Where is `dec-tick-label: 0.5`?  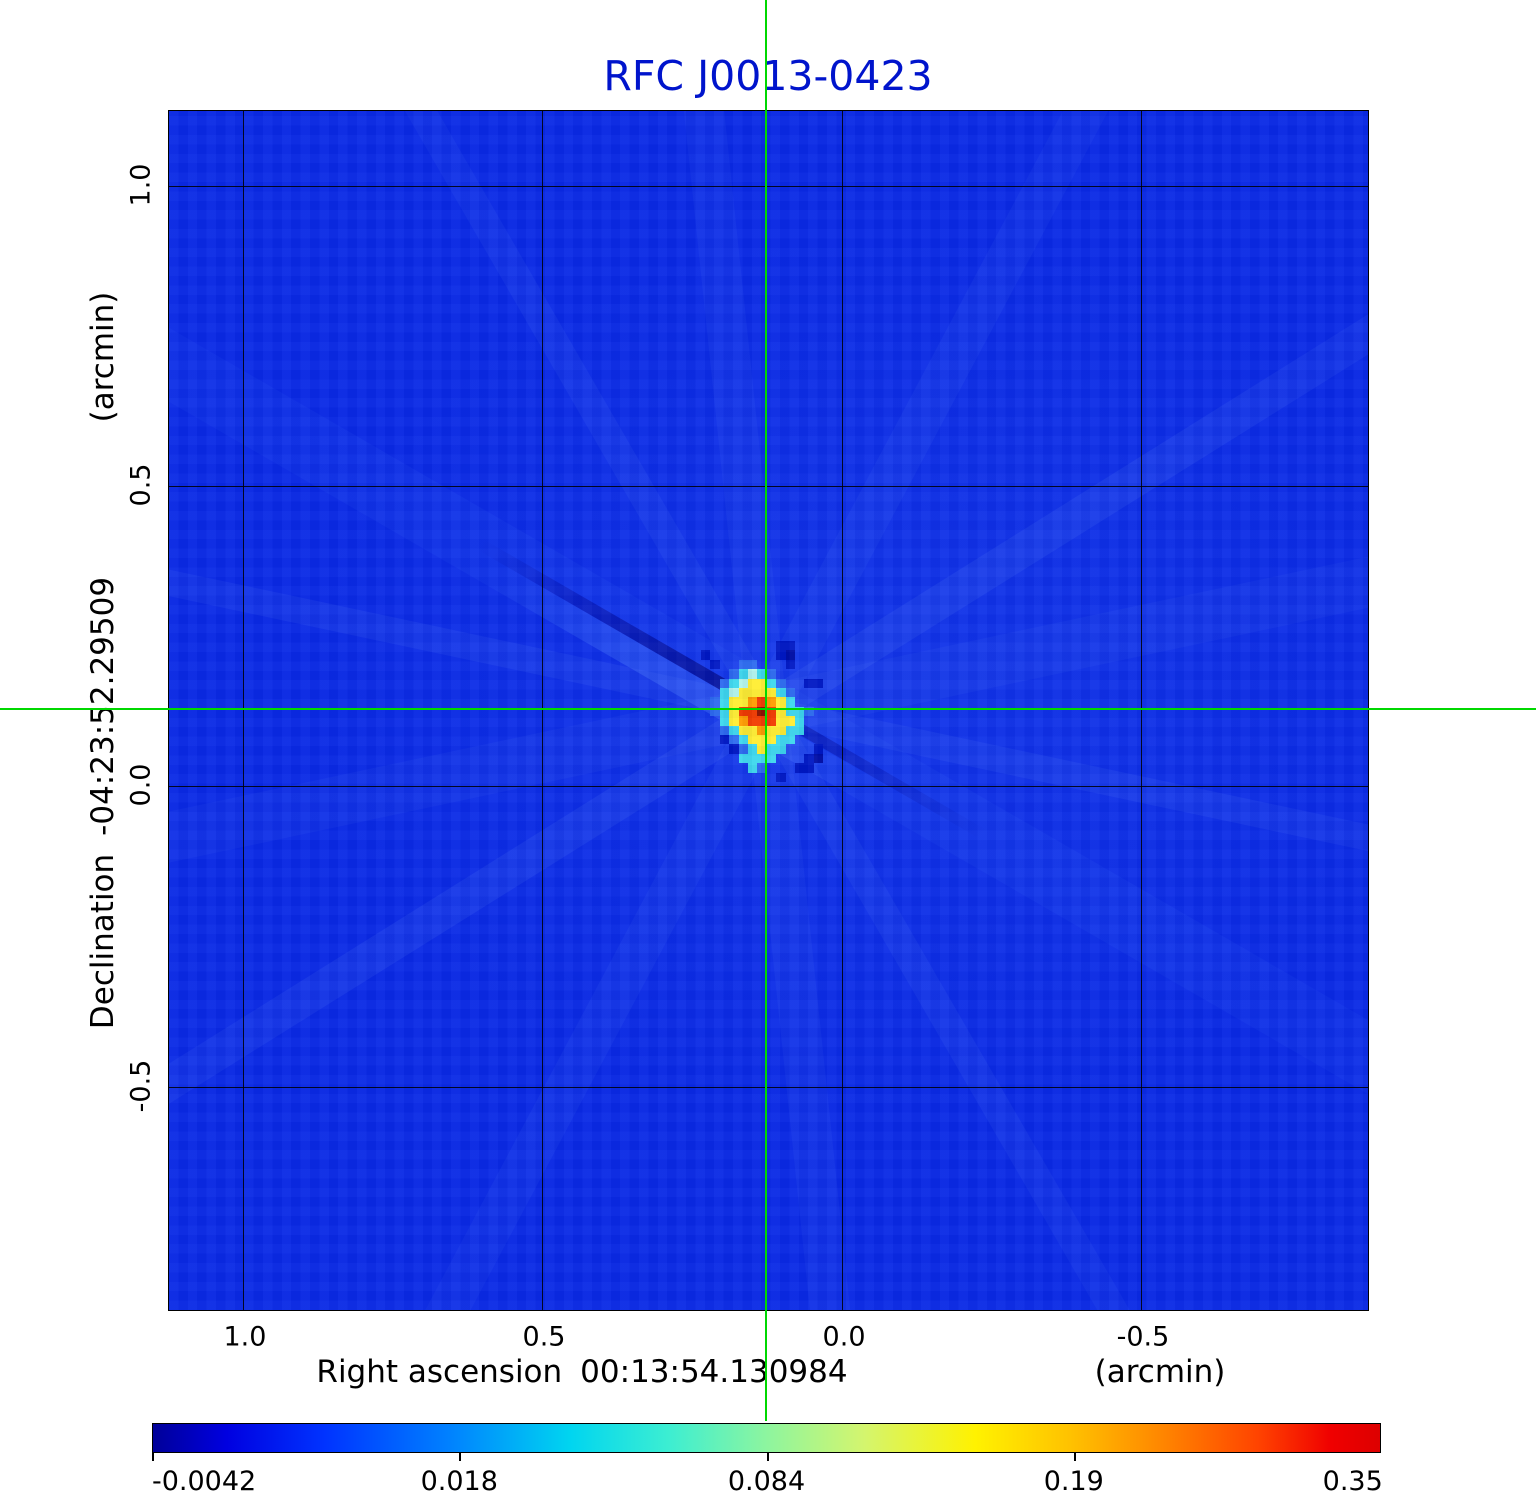 dec-tick-label: 0.5 is located at coordinates (141, 485).